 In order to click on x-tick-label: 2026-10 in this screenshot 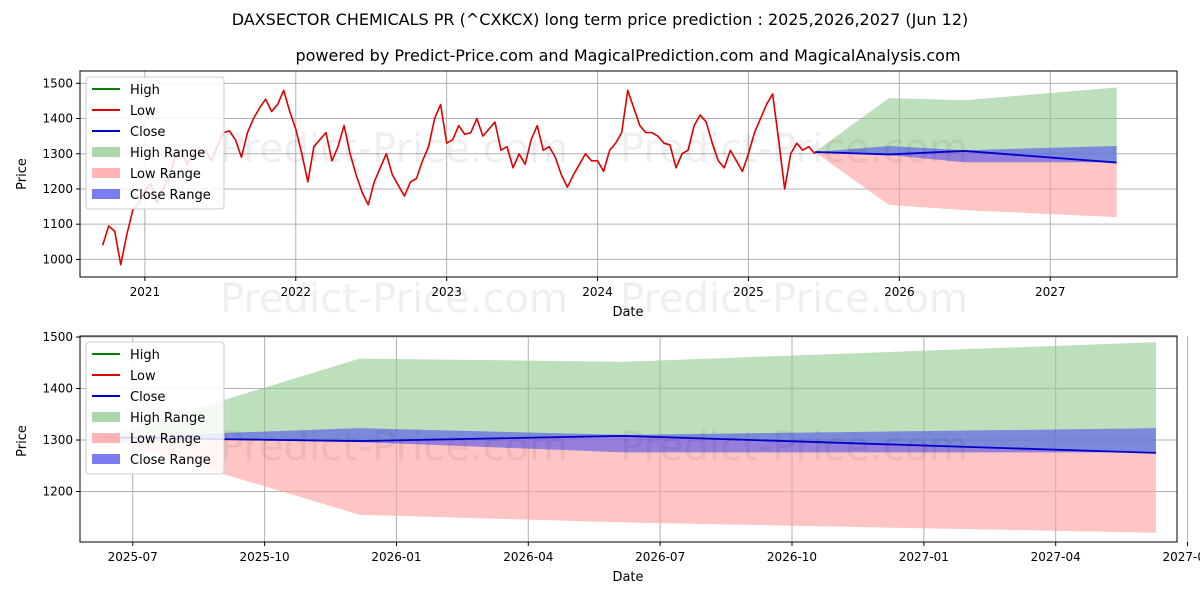, I will do `click(792, 557)`.